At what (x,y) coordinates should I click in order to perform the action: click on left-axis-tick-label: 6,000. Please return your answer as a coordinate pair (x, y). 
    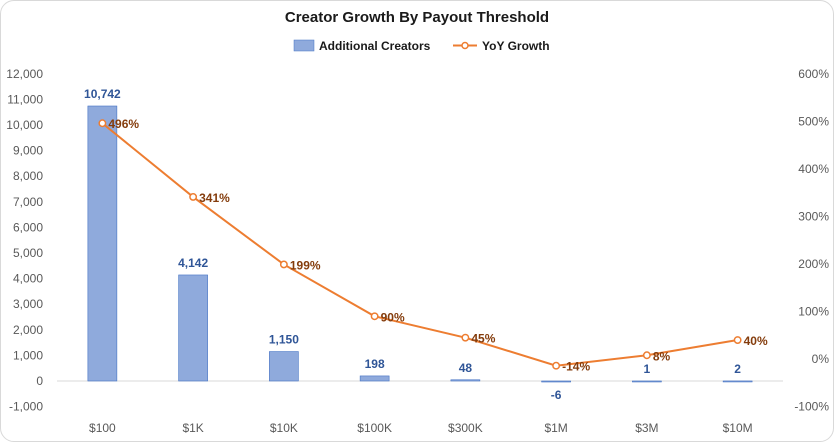
    Looking at the image, I should click on (28, 227).